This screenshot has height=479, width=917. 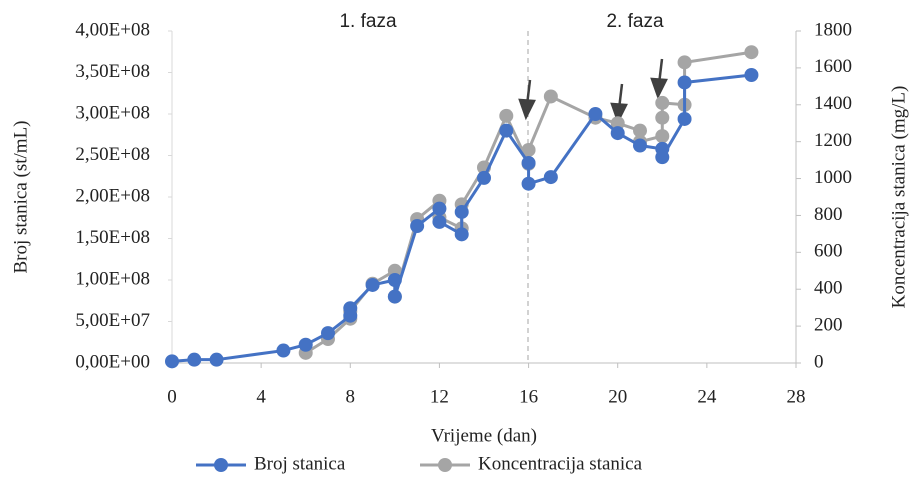 What do you see at coordinates (112, 29) in the screenshot?
I see `y-tick-label: 4,00E+08` at bounding box center [112, 29].